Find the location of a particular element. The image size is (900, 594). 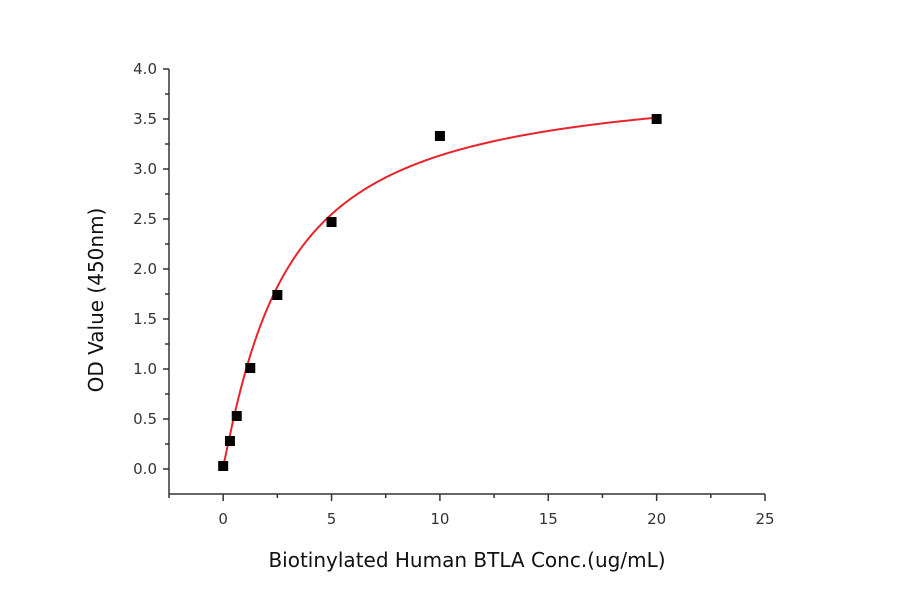

x-tick-label: 20 is located at coordinates (656, 519).